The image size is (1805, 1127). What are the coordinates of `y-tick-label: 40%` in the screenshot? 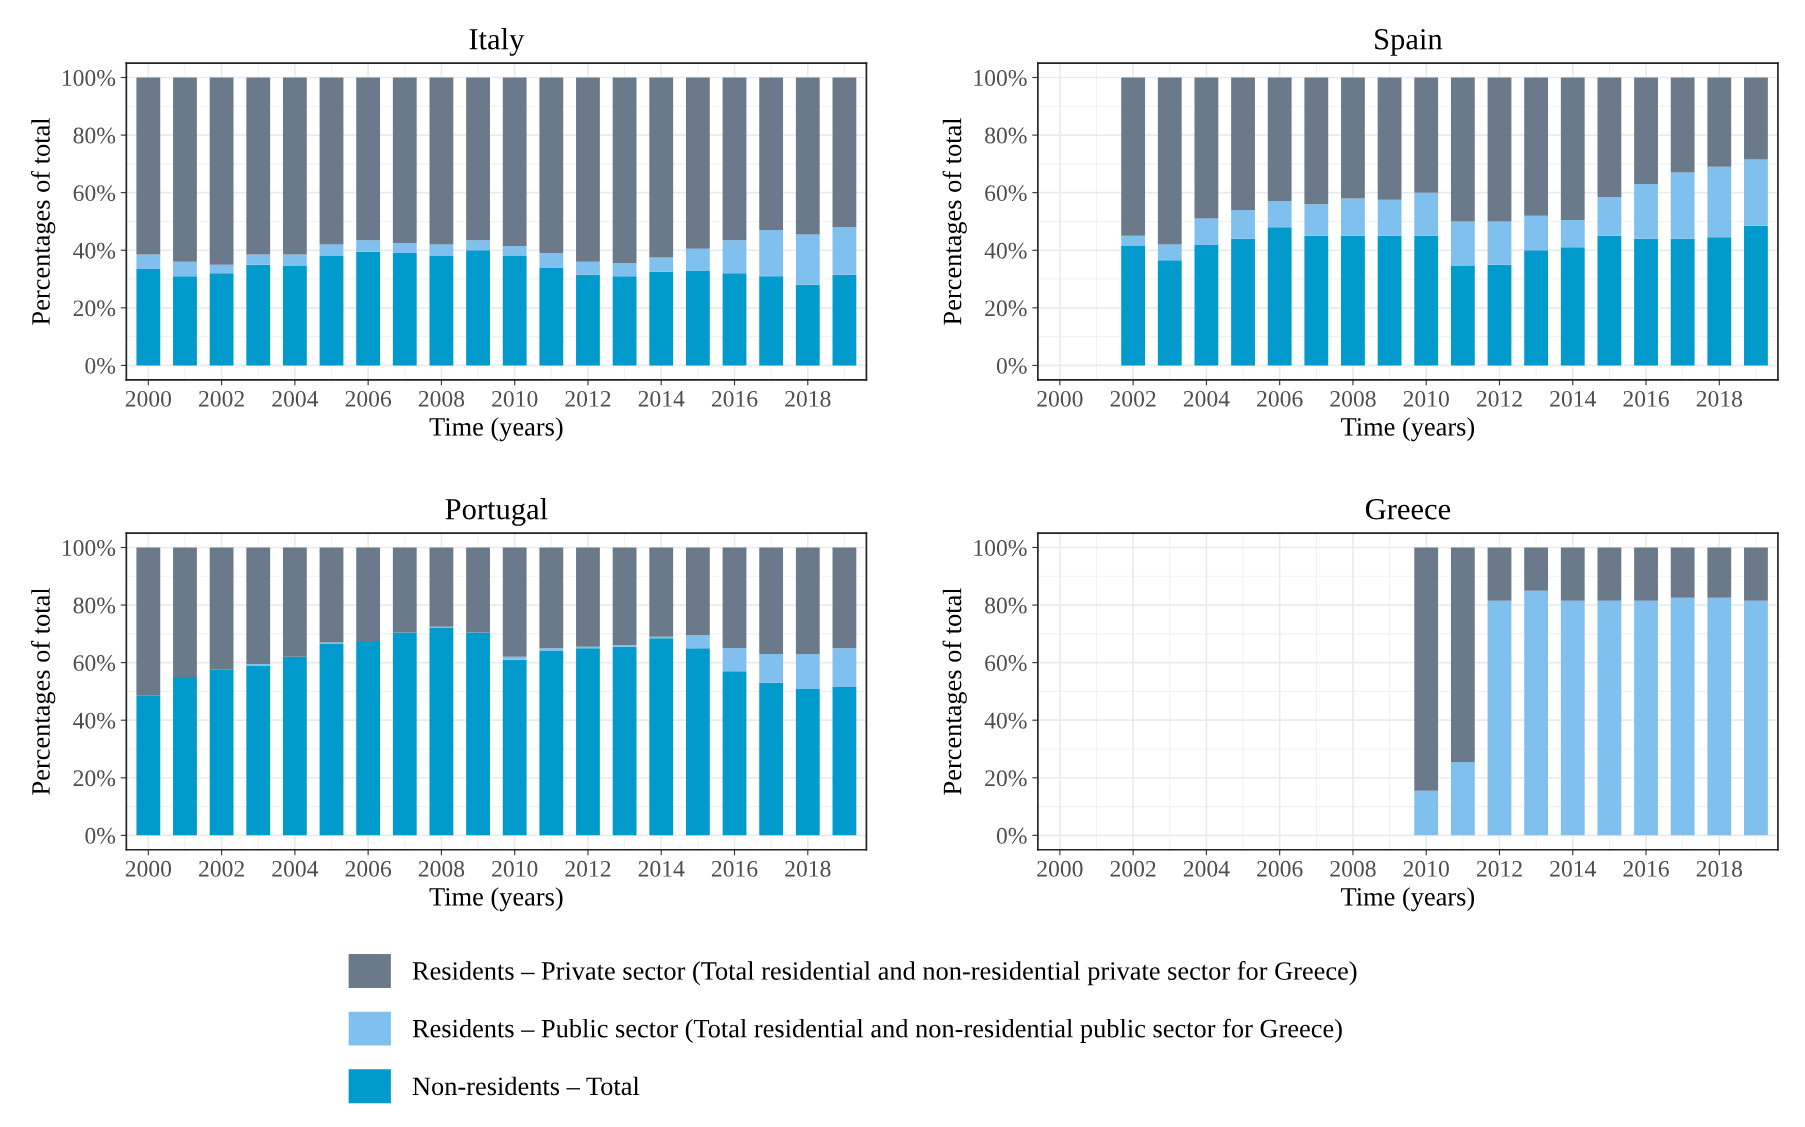 It's located at (1005, 720).